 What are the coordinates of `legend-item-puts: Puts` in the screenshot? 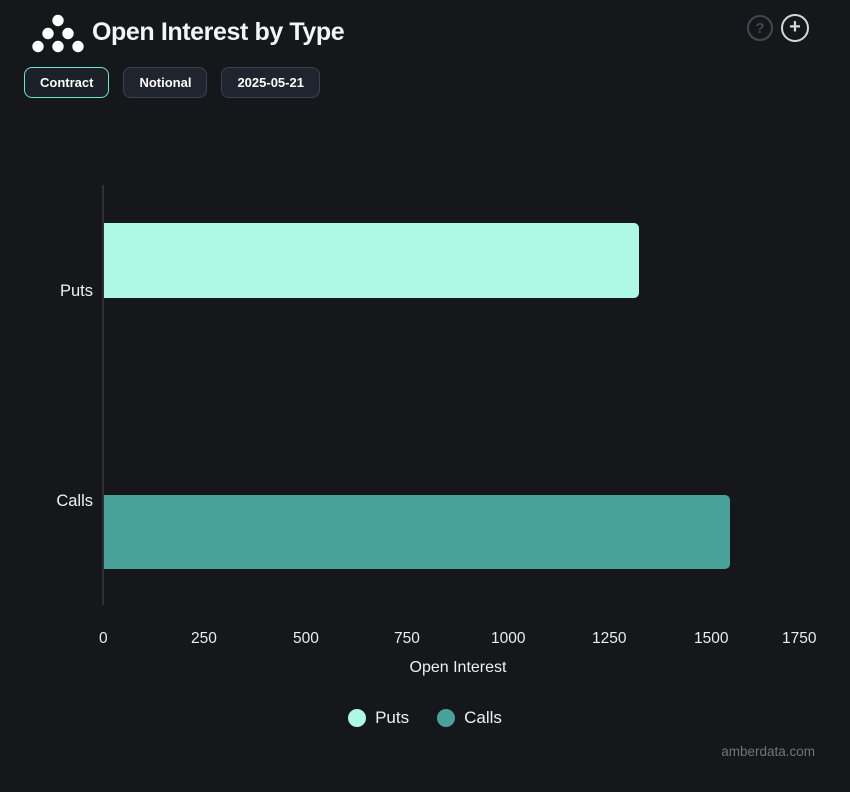 It's located at (378, 718).